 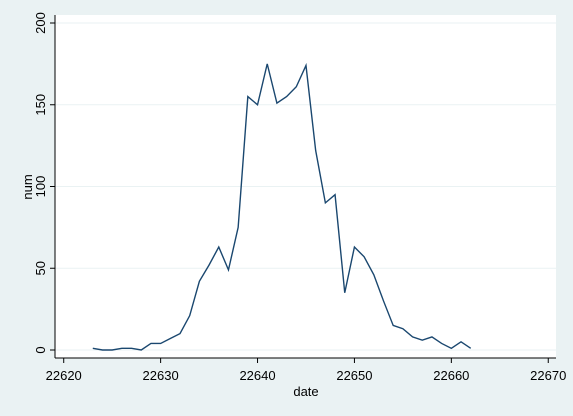 I want to click on x-tick-label: 22640, so click(x=257, y=375).